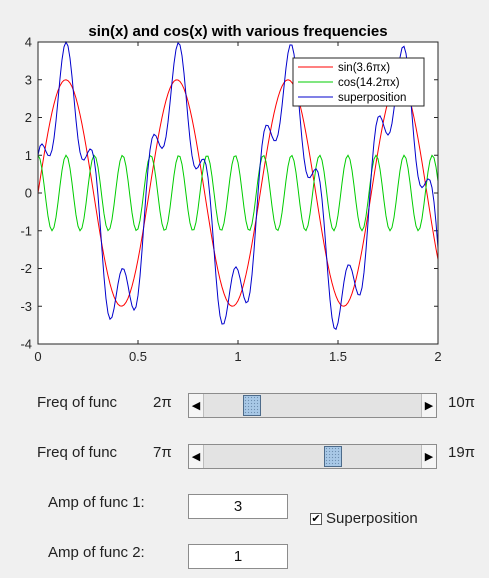 This screenshot has width=489, height=578. I want to click on freq2-min-label: 7π, so click(162, 452).